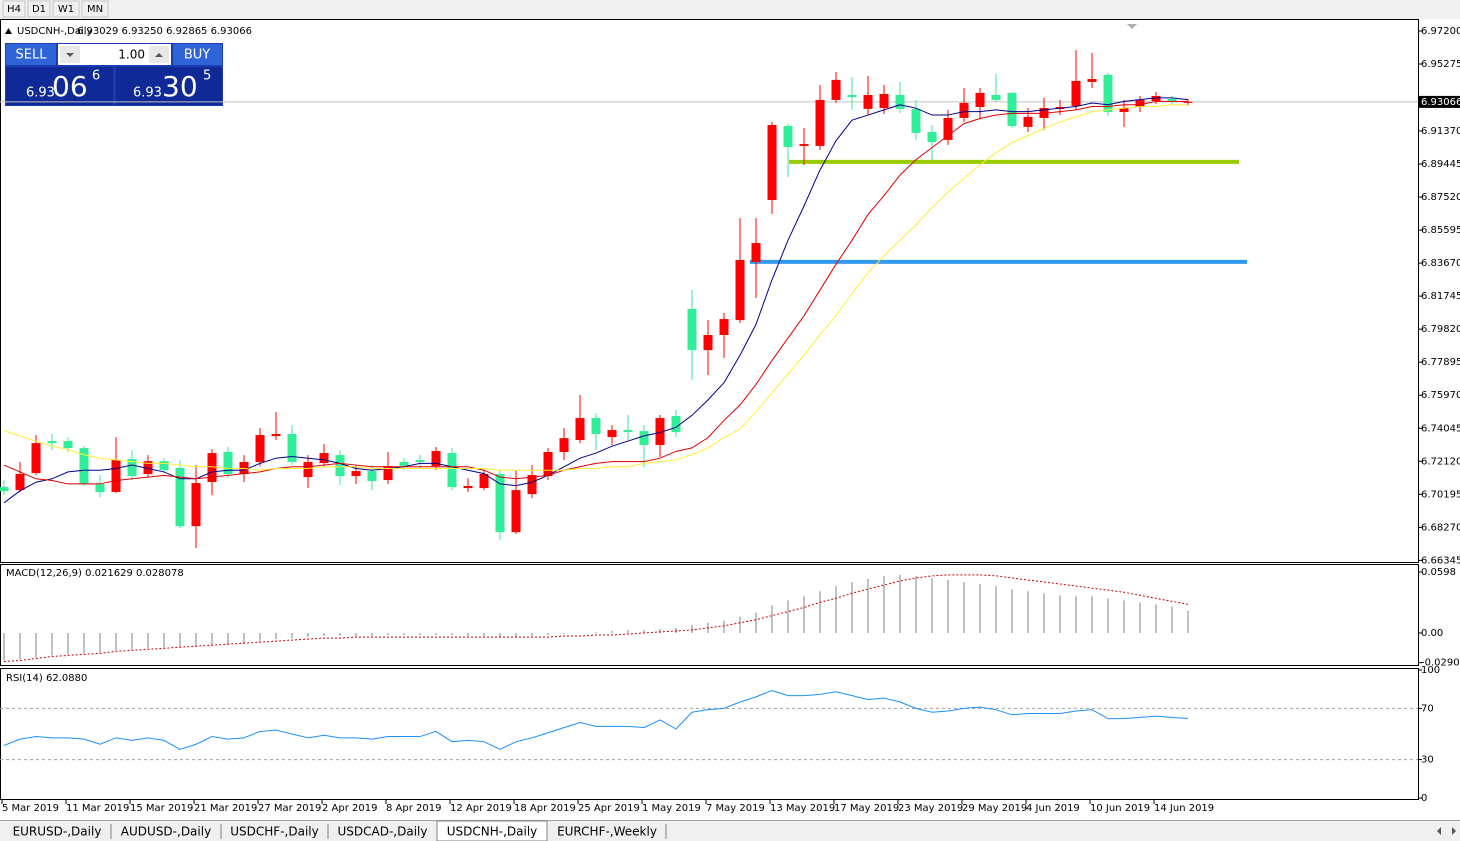 This screenshot has width=1460, height=841. I want to click on bid-sup: 6, so click(96, 76).